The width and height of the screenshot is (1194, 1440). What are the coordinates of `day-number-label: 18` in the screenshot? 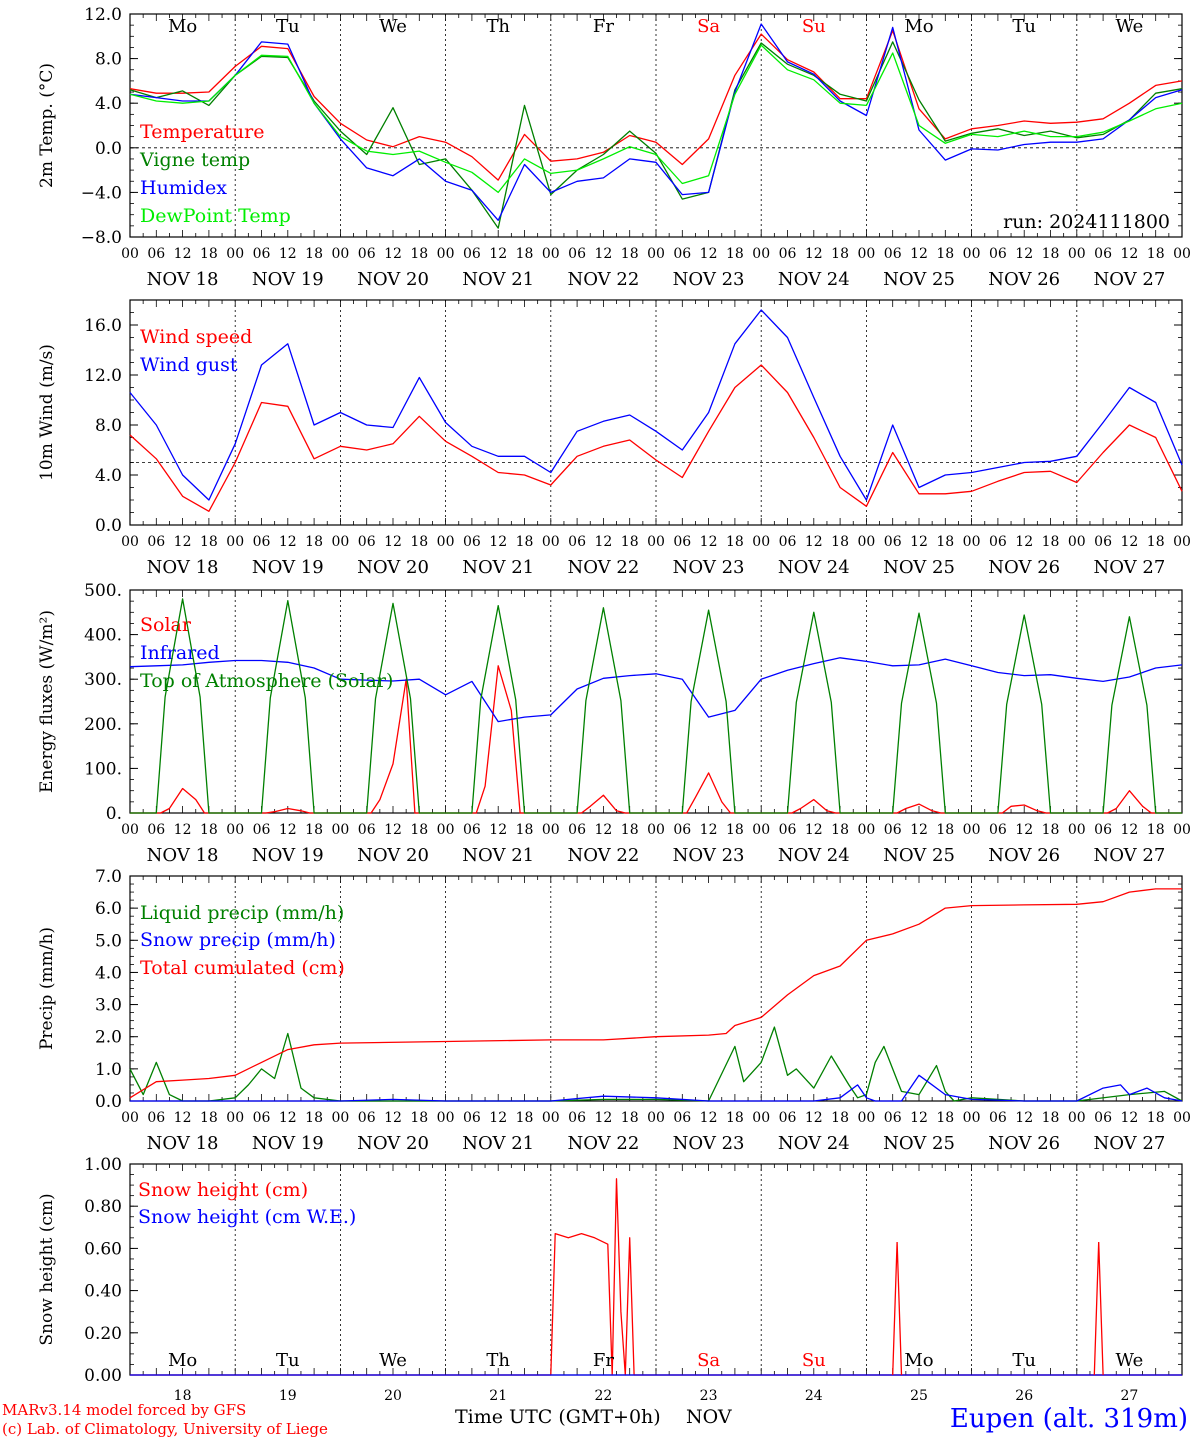 It's located at (183, 1396).